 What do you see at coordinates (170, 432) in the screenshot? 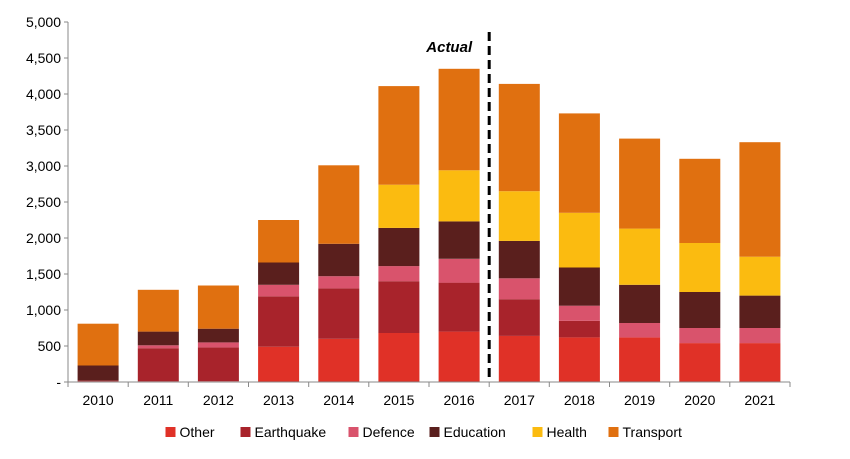
I see `legend-swatch-other` at bounding box center [170, 432].